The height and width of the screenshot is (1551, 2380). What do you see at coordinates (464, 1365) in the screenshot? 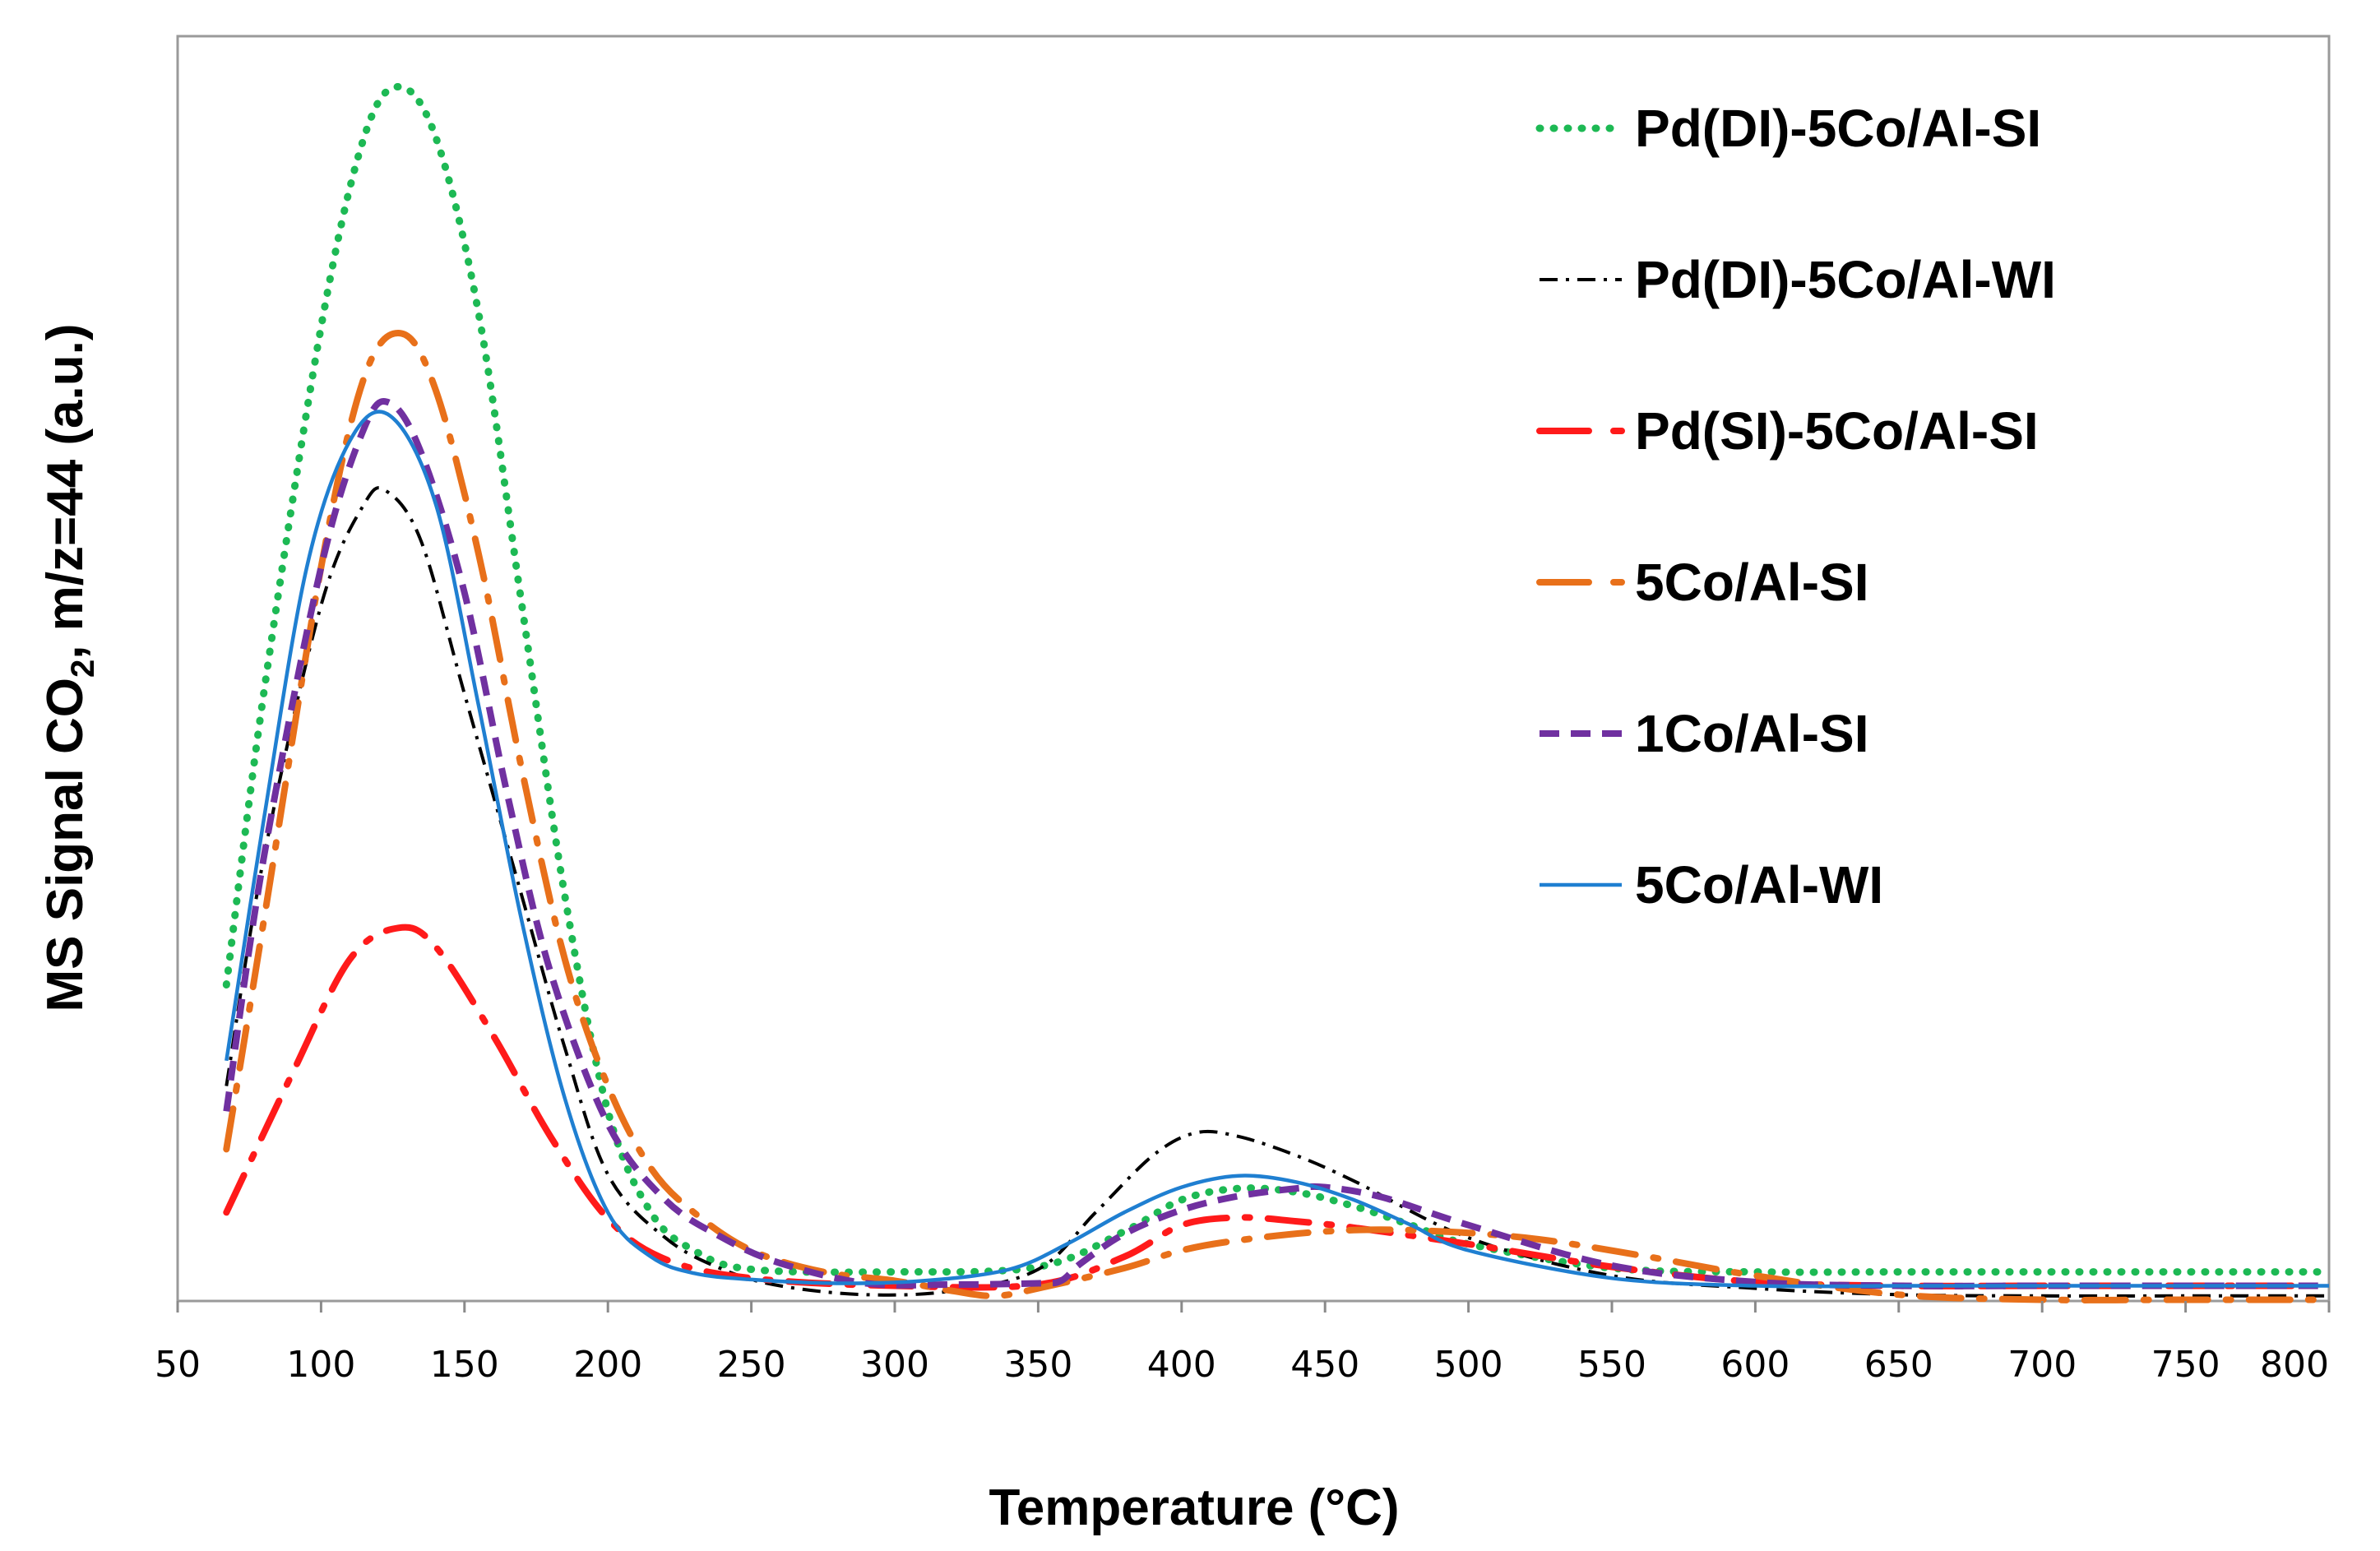
I see `x-tick-label: 150` at bounding box center [464, 1365].